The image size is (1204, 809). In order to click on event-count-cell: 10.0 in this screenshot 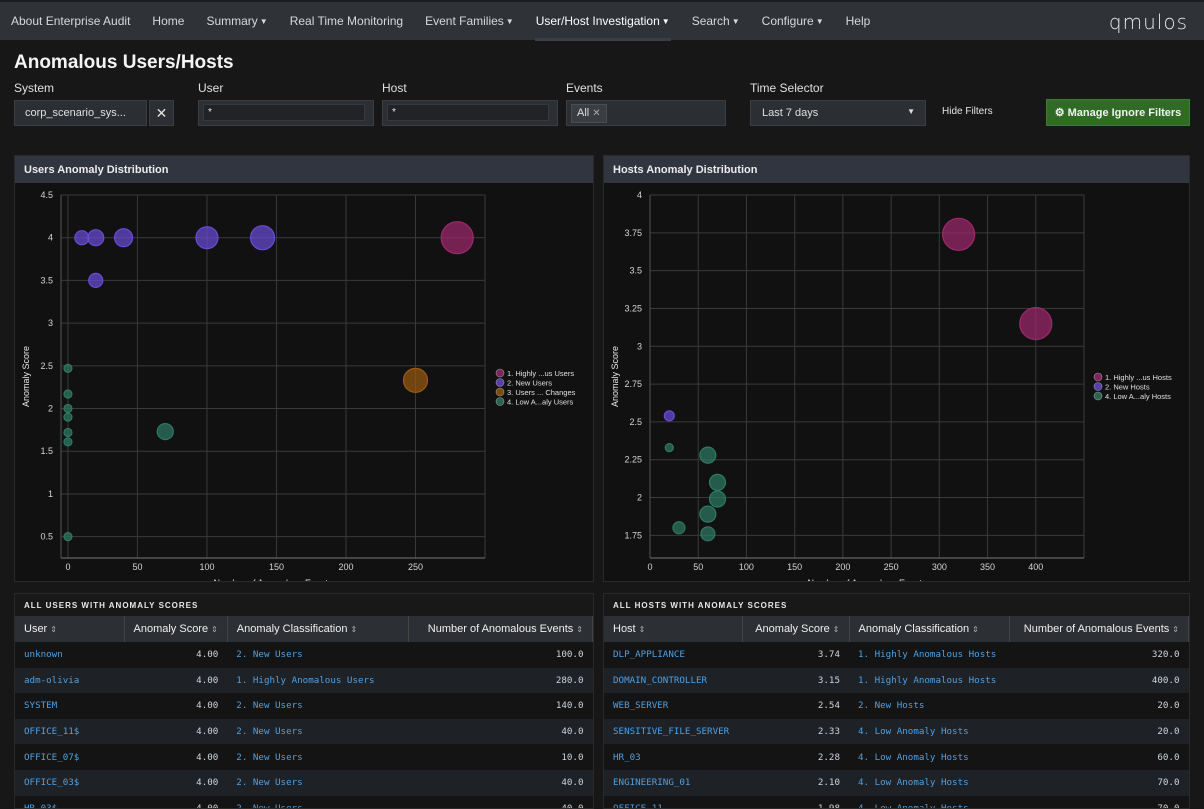, I will do `click(500, 757)`.